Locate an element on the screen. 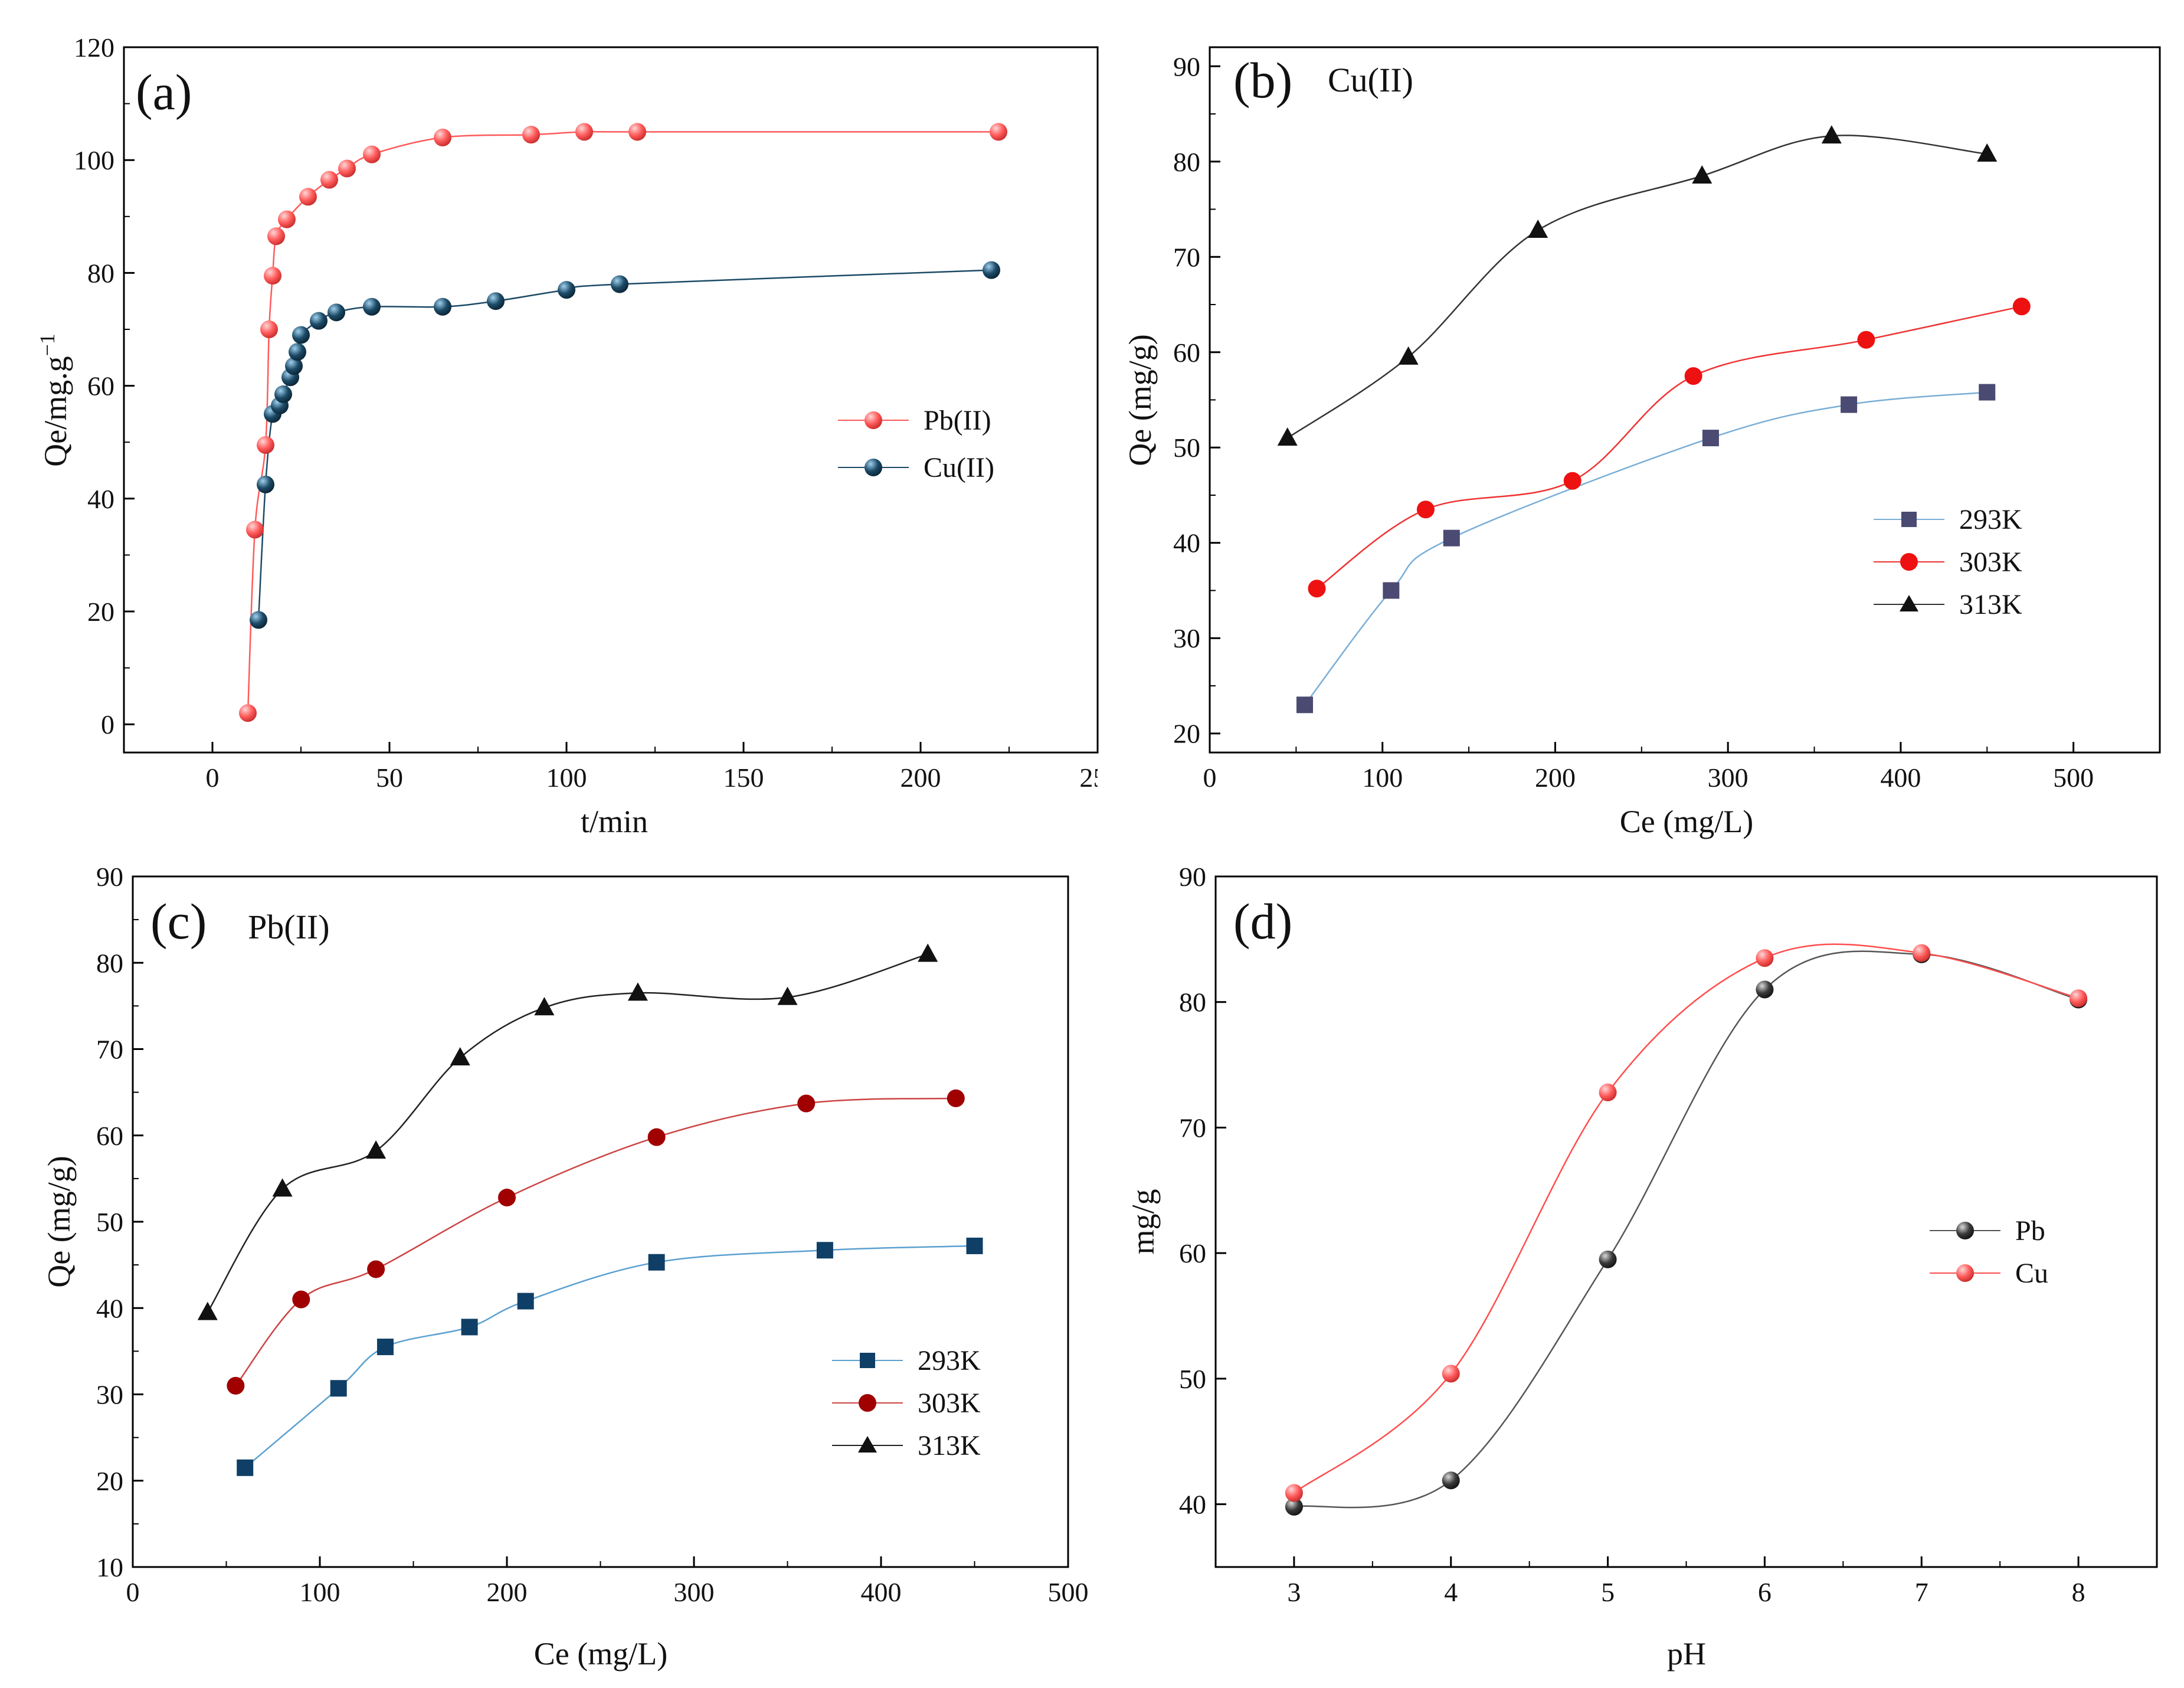 The width and height of the screenshot is (2184, 1688). x-tick-label: 200 is located at coordinates (1555, 778).